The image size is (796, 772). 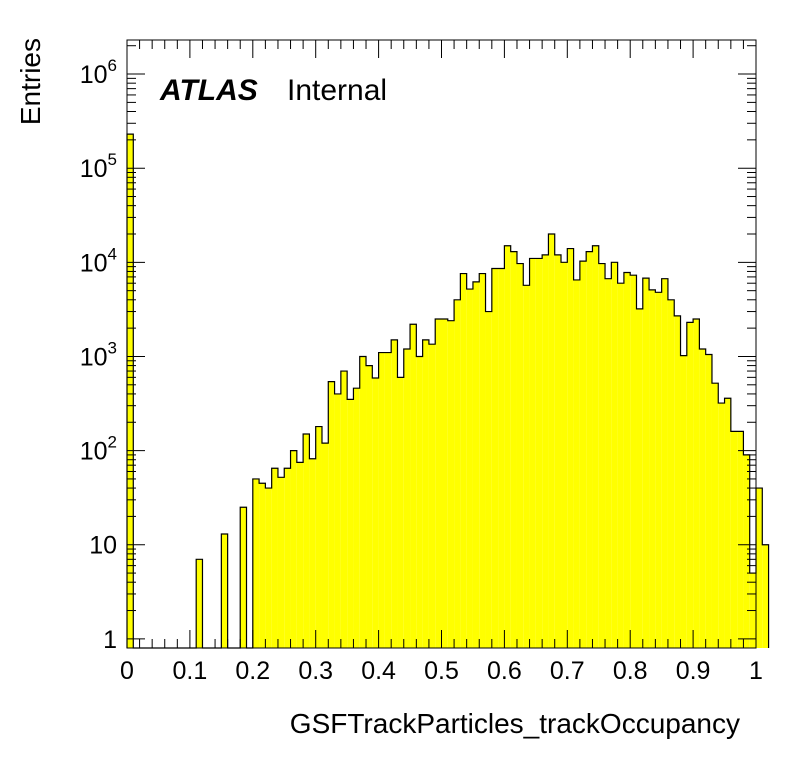 What do you see at coordinates (98, 166) in the screenshot?
I see `y-tick-label: 10⁵` at bounding box center [98, 166].